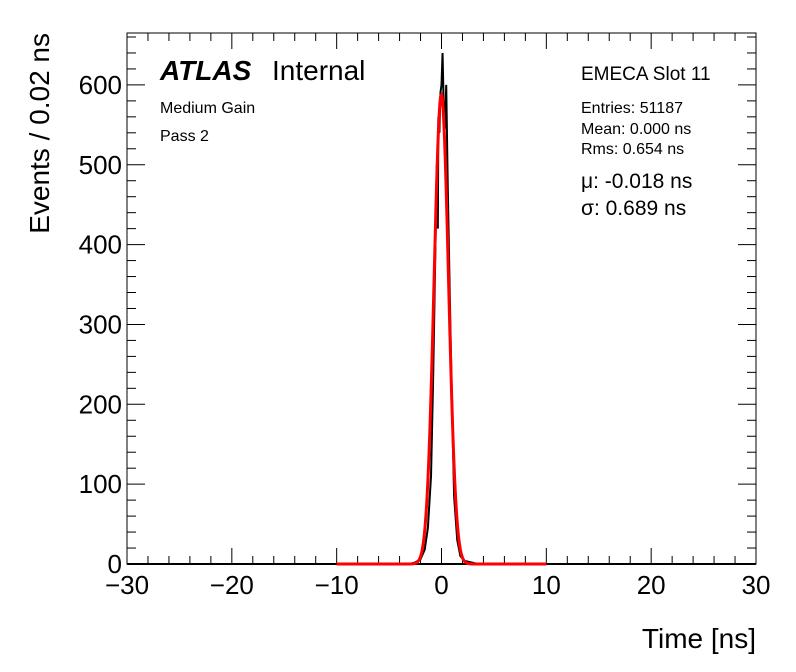 This screenshot has height=672, width=796. Describe the element at coordinates (39, 133) in the screenshot. I see `y-axis-label: Events / 0.02 ns` at that location.